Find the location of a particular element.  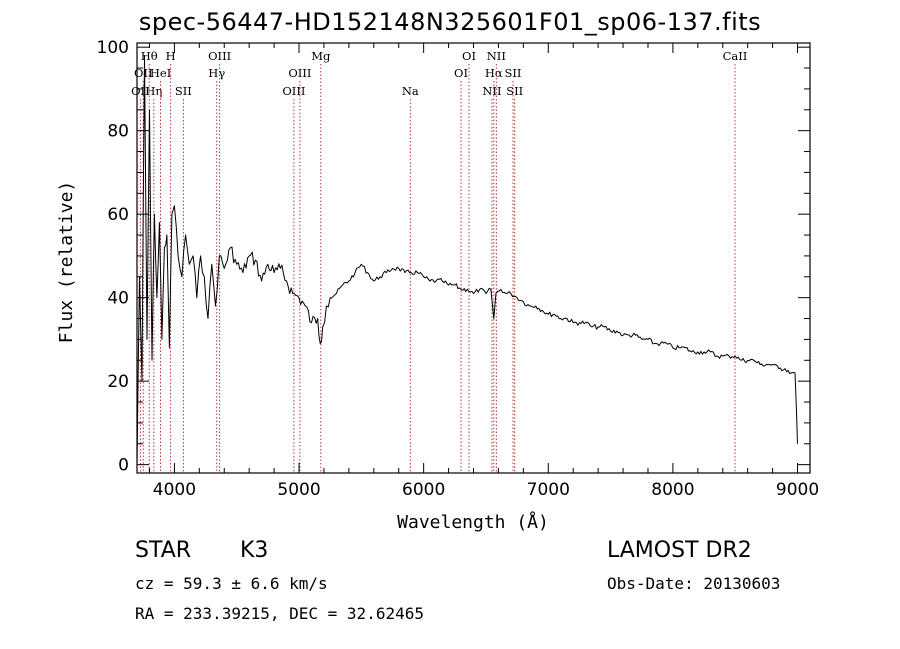

line-marker-label: Hθ is located at coordinates (149, 56).